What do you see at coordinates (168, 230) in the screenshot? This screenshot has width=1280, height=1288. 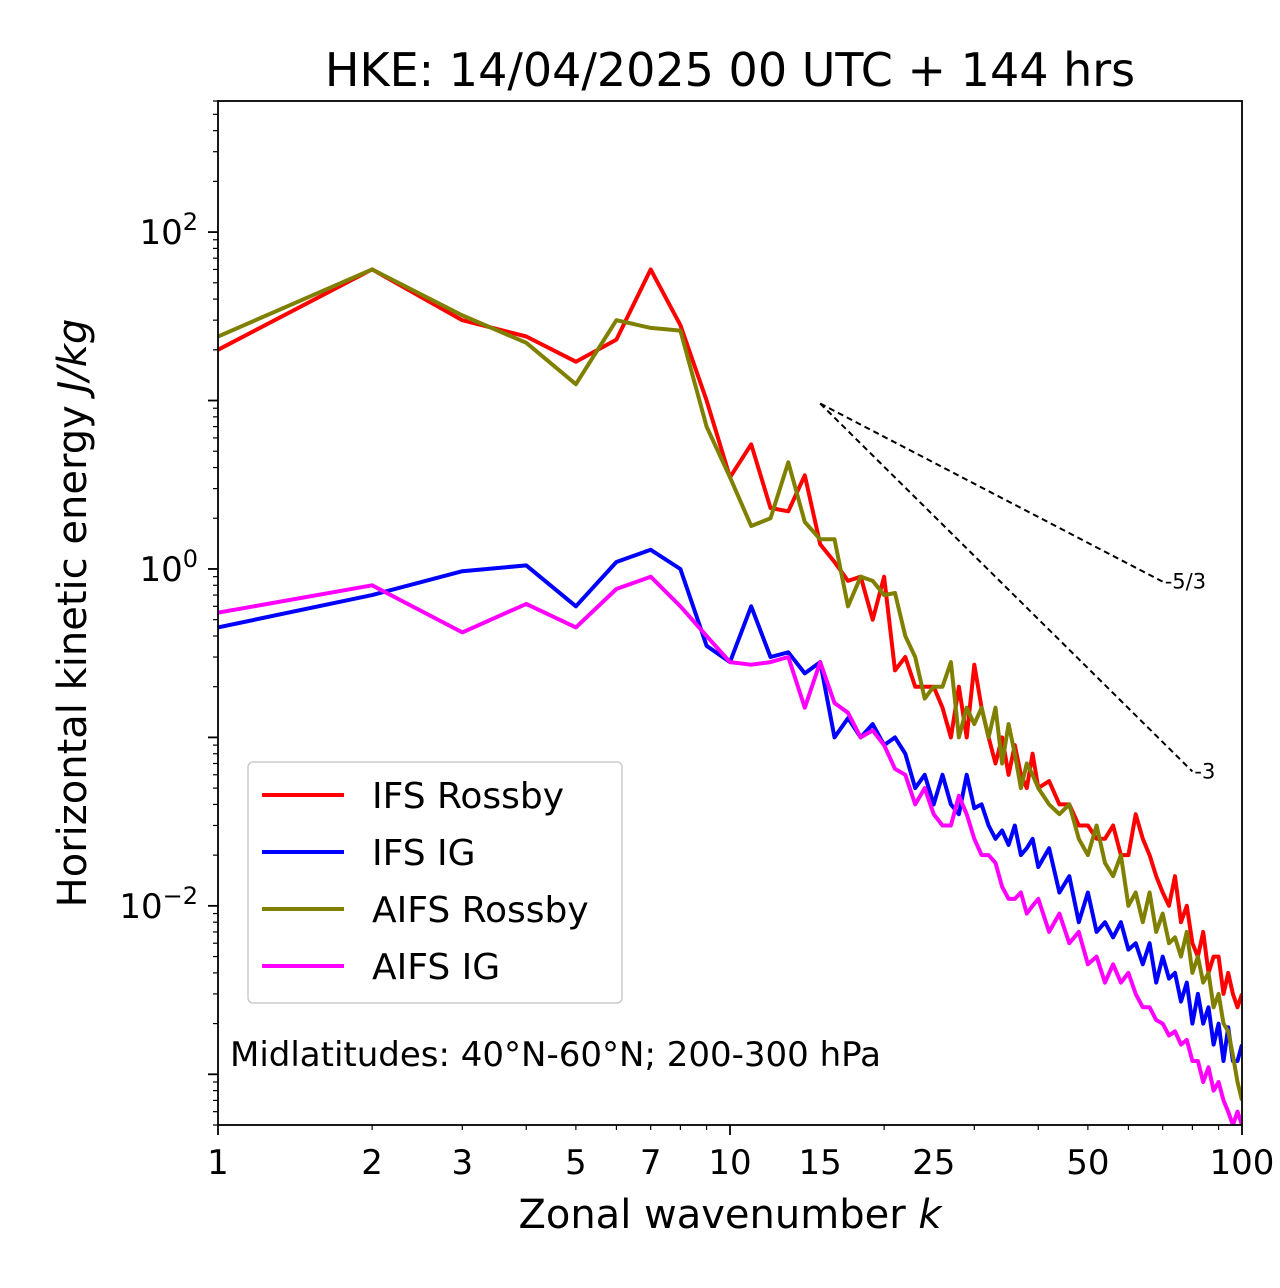 I see `y-tick-label-2: 10²` at bounding box center [168, 230].